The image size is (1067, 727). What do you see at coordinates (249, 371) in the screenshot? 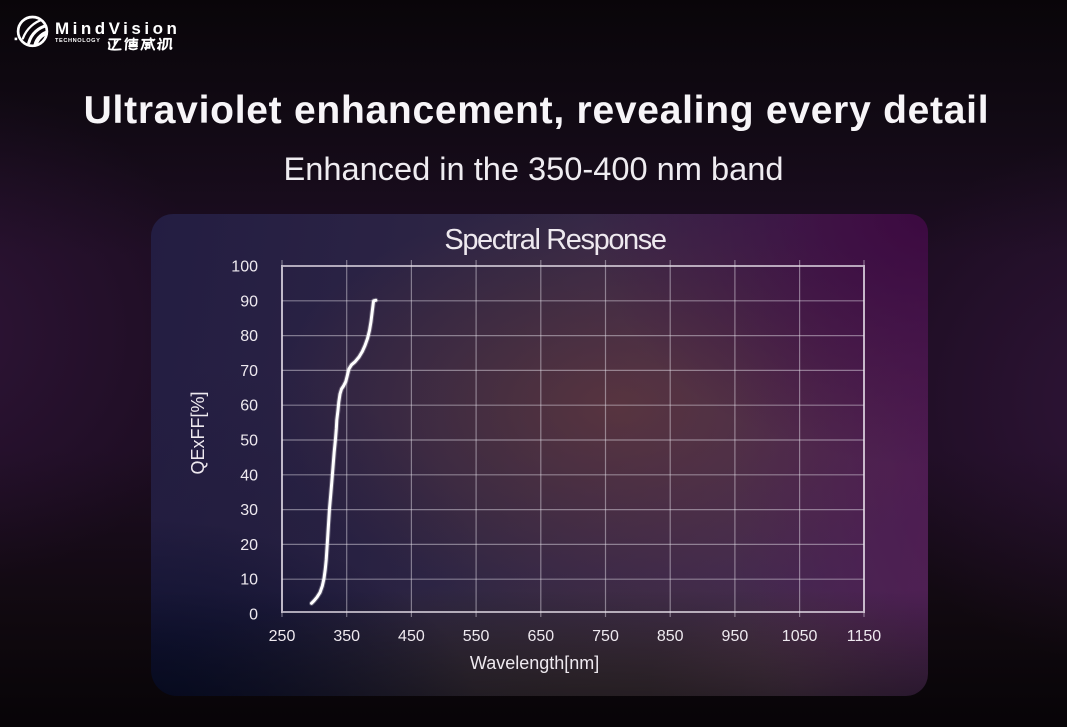
I see `svg-text: 70` at bounding box center [249, 371].